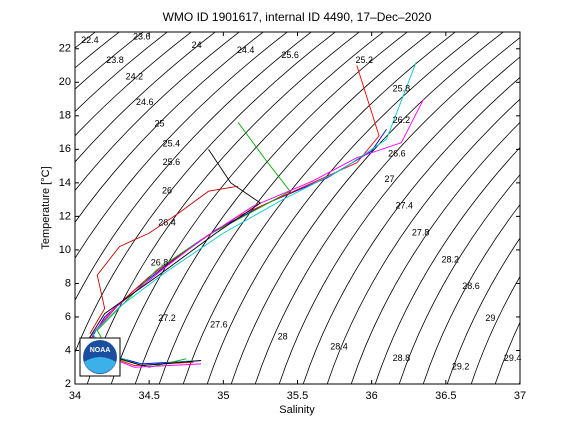 This screenshot has width=576, height=432. What do you see at coordinates (160, 263) in the screenshot?
I see `contour-label: 26.8` at bounding box center [160, 263].